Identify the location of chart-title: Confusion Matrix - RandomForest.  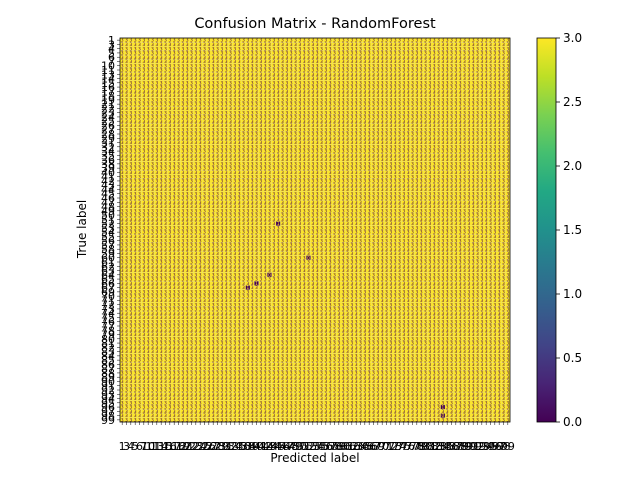
(315, 24).